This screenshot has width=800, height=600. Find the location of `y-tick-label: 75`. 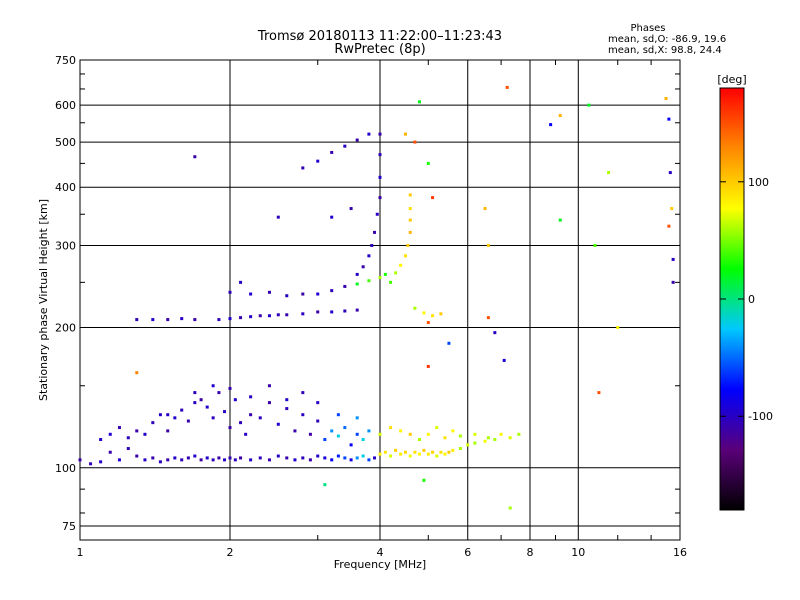

y-tick-label: 75 is located at coordinates (69, 526).